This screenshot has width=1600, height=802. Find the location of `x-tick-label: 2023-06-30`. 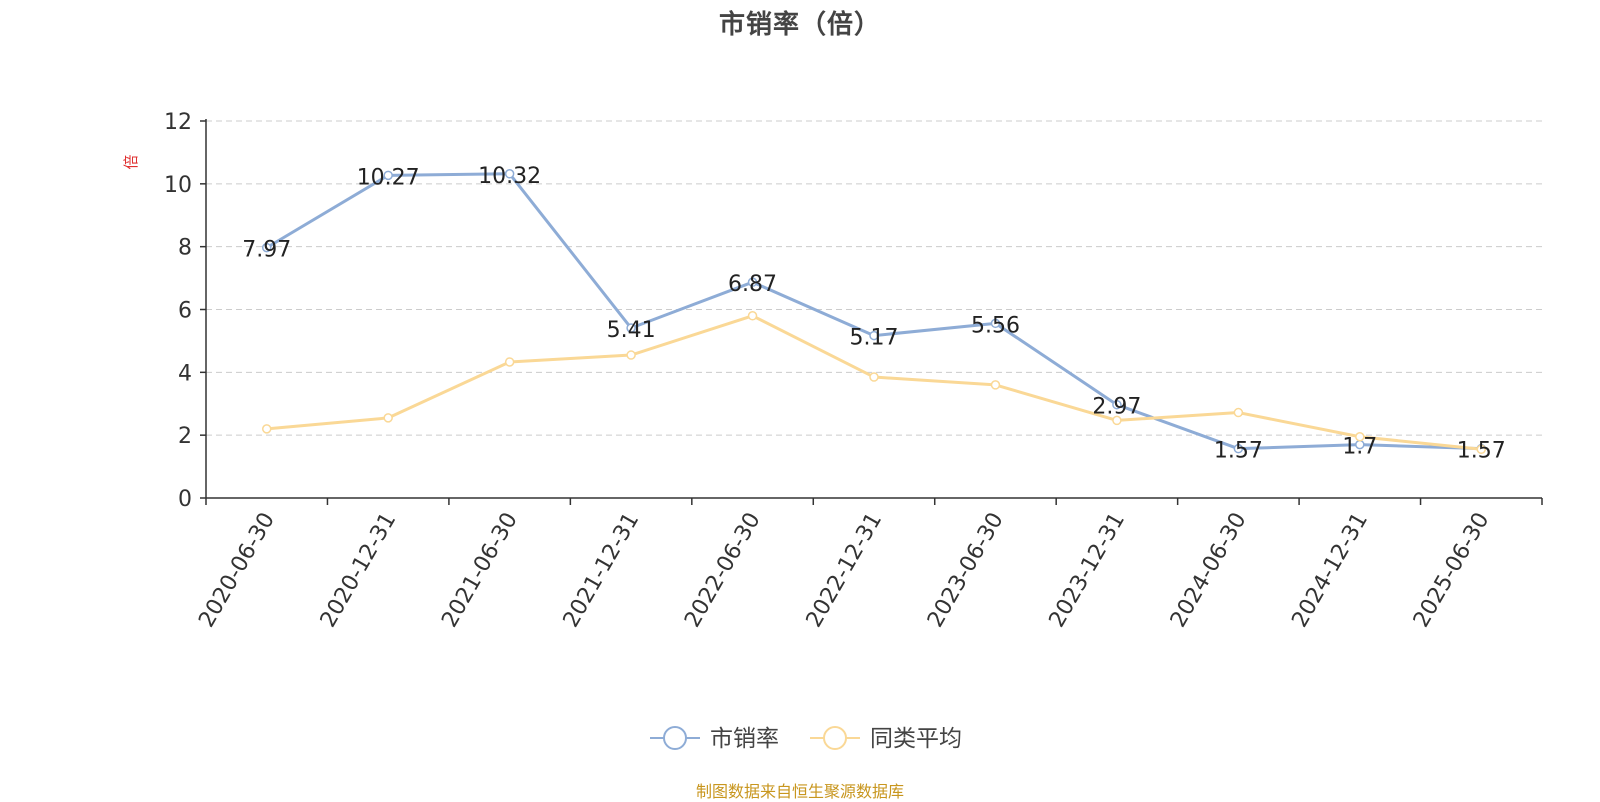

x-tick-label: 2023-06-30 is located at coordinates (966, 570).